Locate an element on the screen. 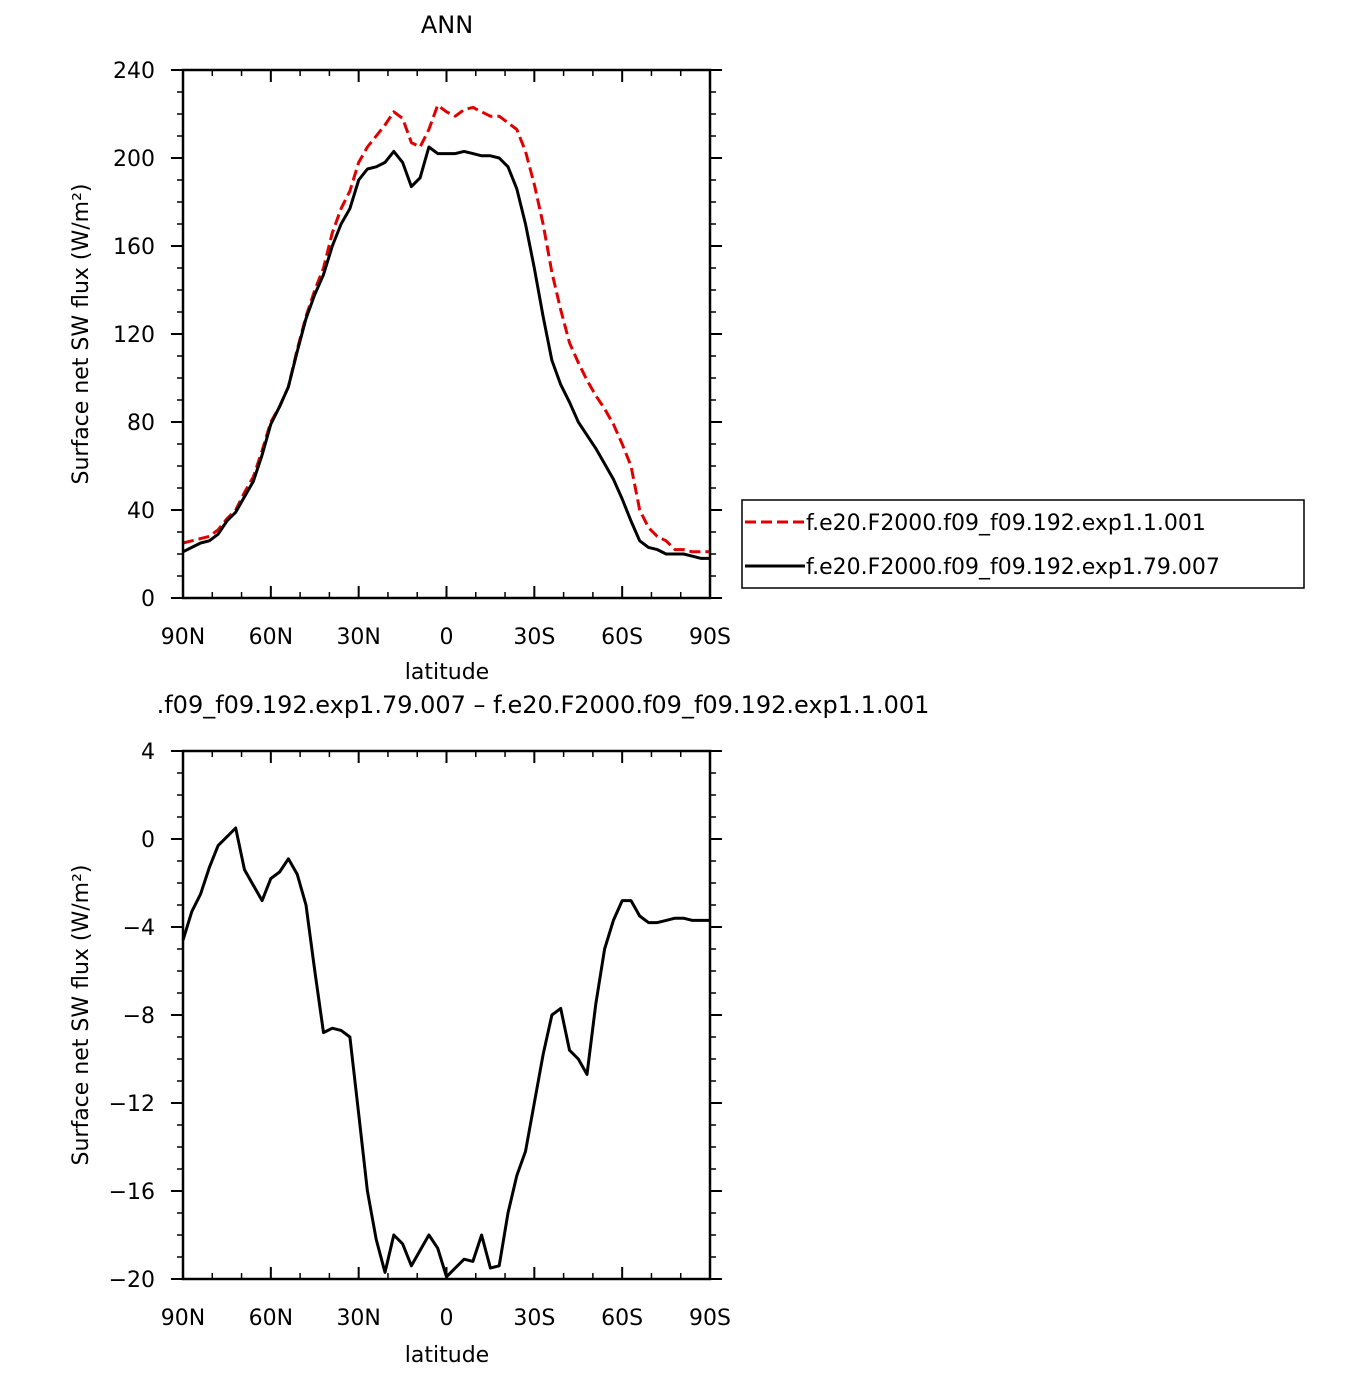 The width and height of the screenshot is (1372, 1374). top-x-axis-label: latitude is located at coordinates (447, 672).